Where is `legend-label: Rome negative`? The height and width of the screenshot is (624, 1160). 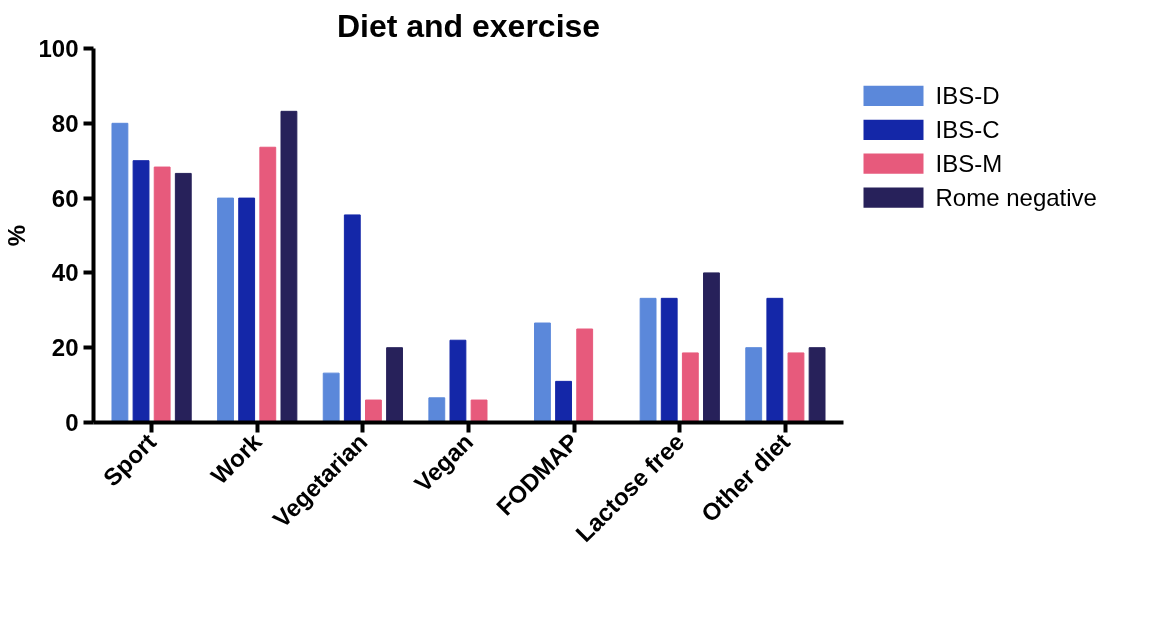
legend-label: Rome negative is located at coordinates (1016, 198).